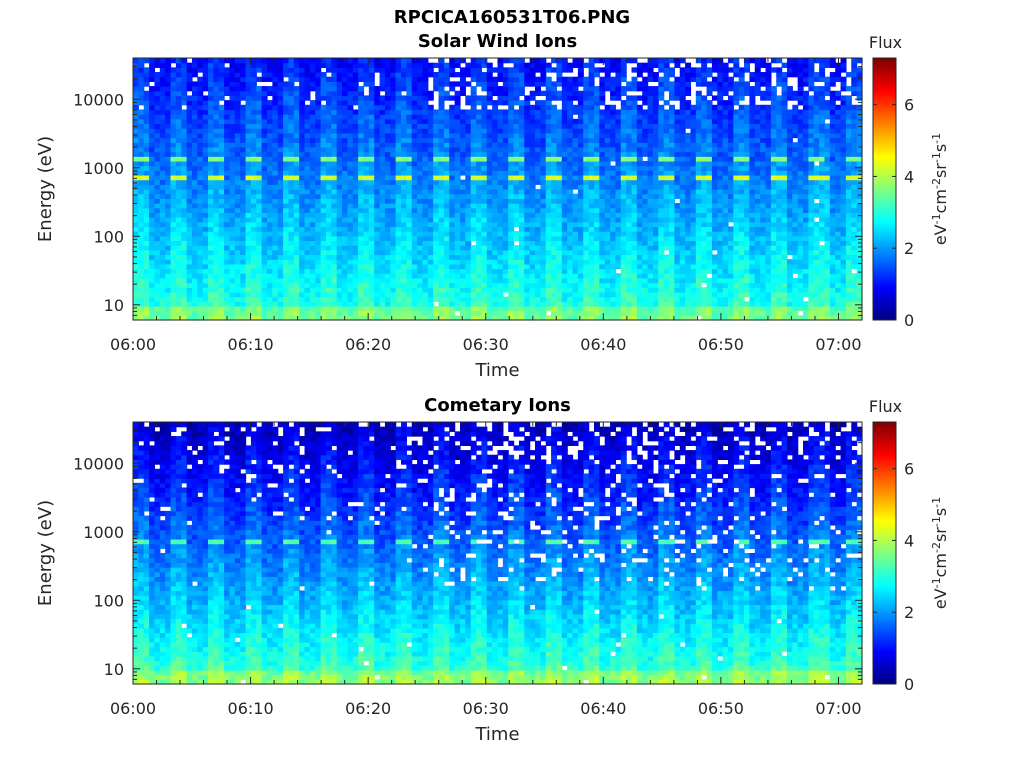 The width and height of the screenshot is (1024, 768). What do you see at coordinates (512, 17) in the screenshot?
I see `figure-title: RPCICA160531T06.PNG` at bounding box center [512, 17].